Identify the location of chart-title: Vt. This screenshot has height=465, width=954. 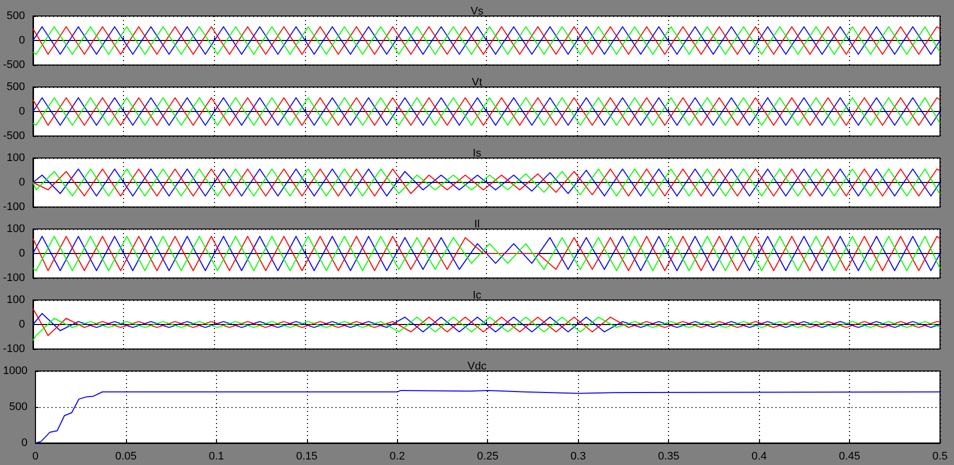
(477, 82).